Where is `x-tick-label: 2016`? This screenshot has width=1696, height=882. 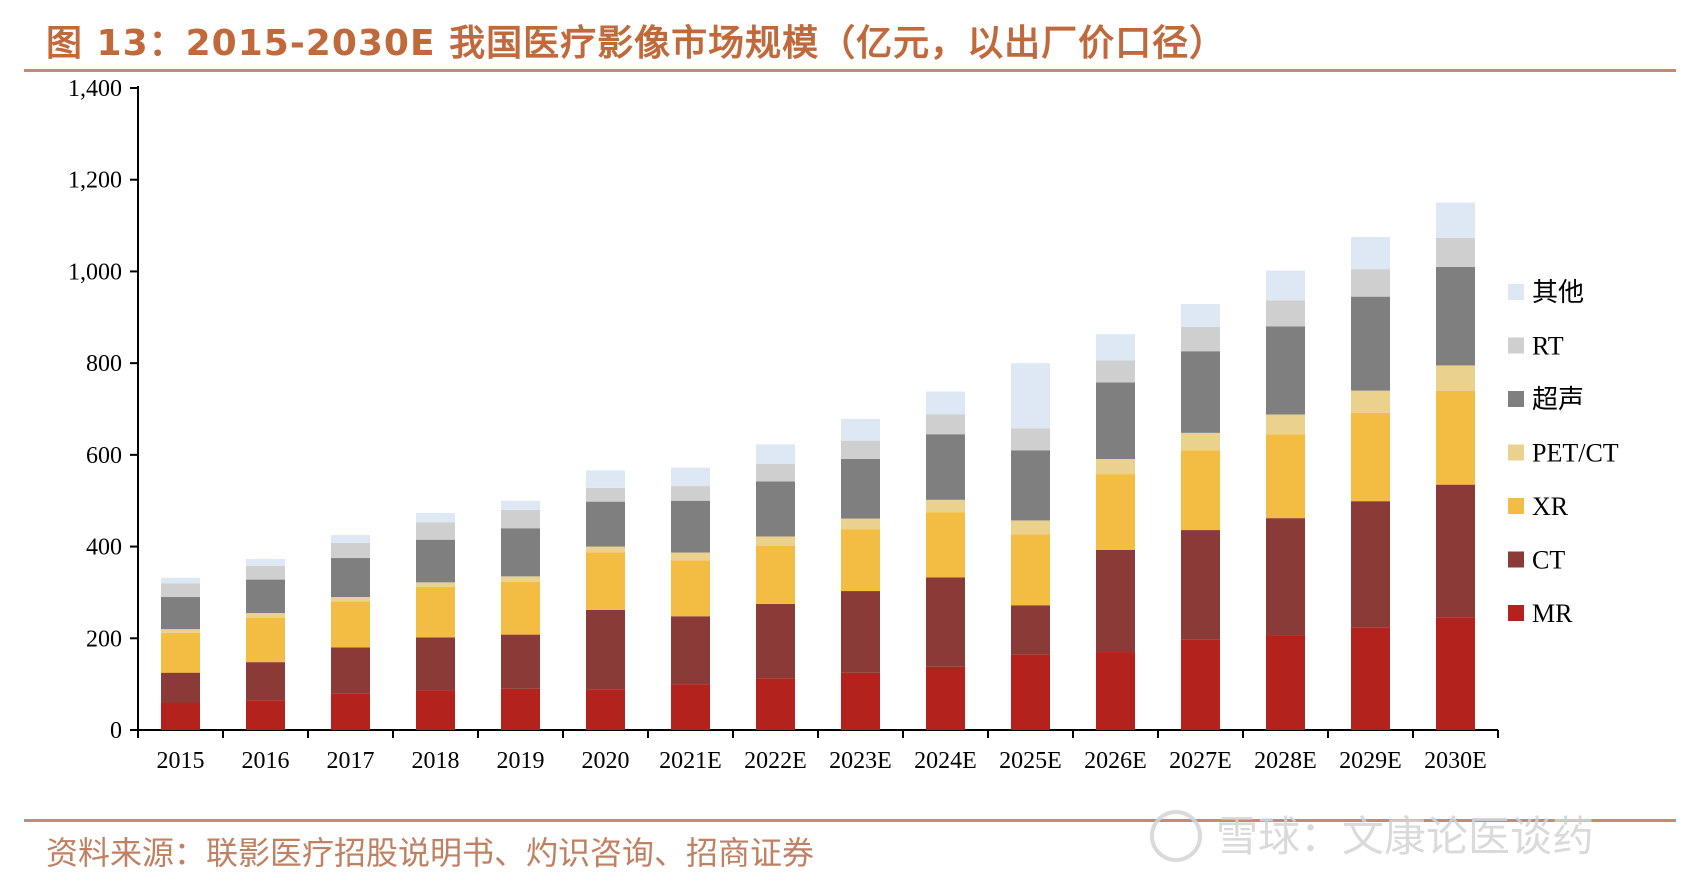
x-tick-label: 2016 is located at coordinates (266, 761).